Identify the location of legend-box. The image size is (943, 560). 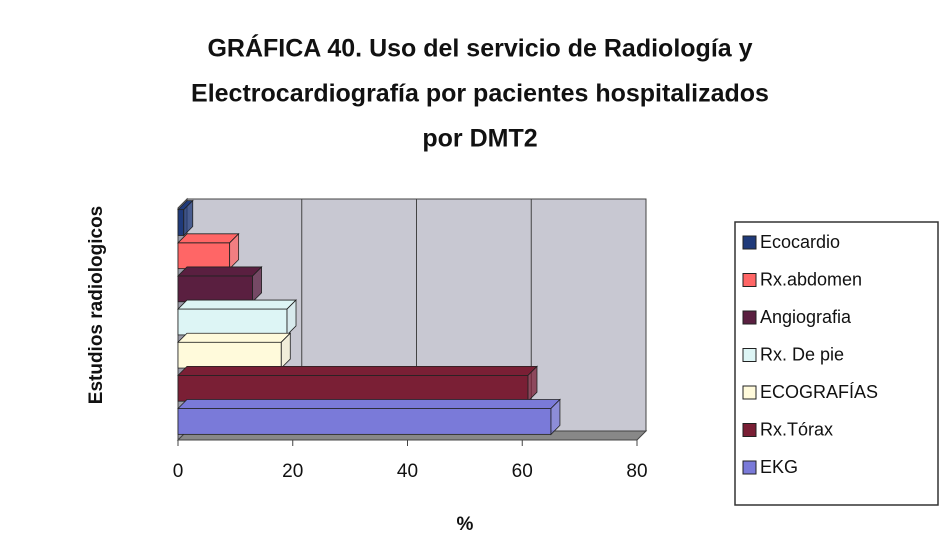
(836, 363).